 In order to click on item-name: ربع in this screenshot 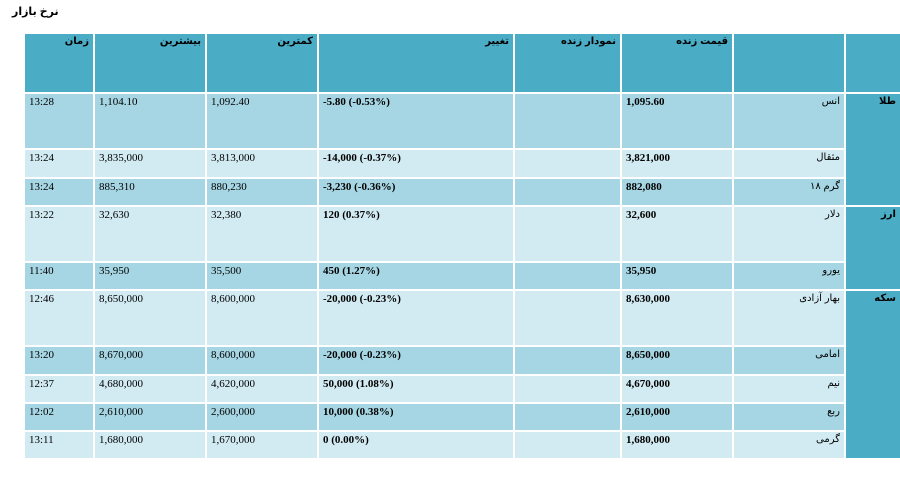, I will do `click(789, 417)`.